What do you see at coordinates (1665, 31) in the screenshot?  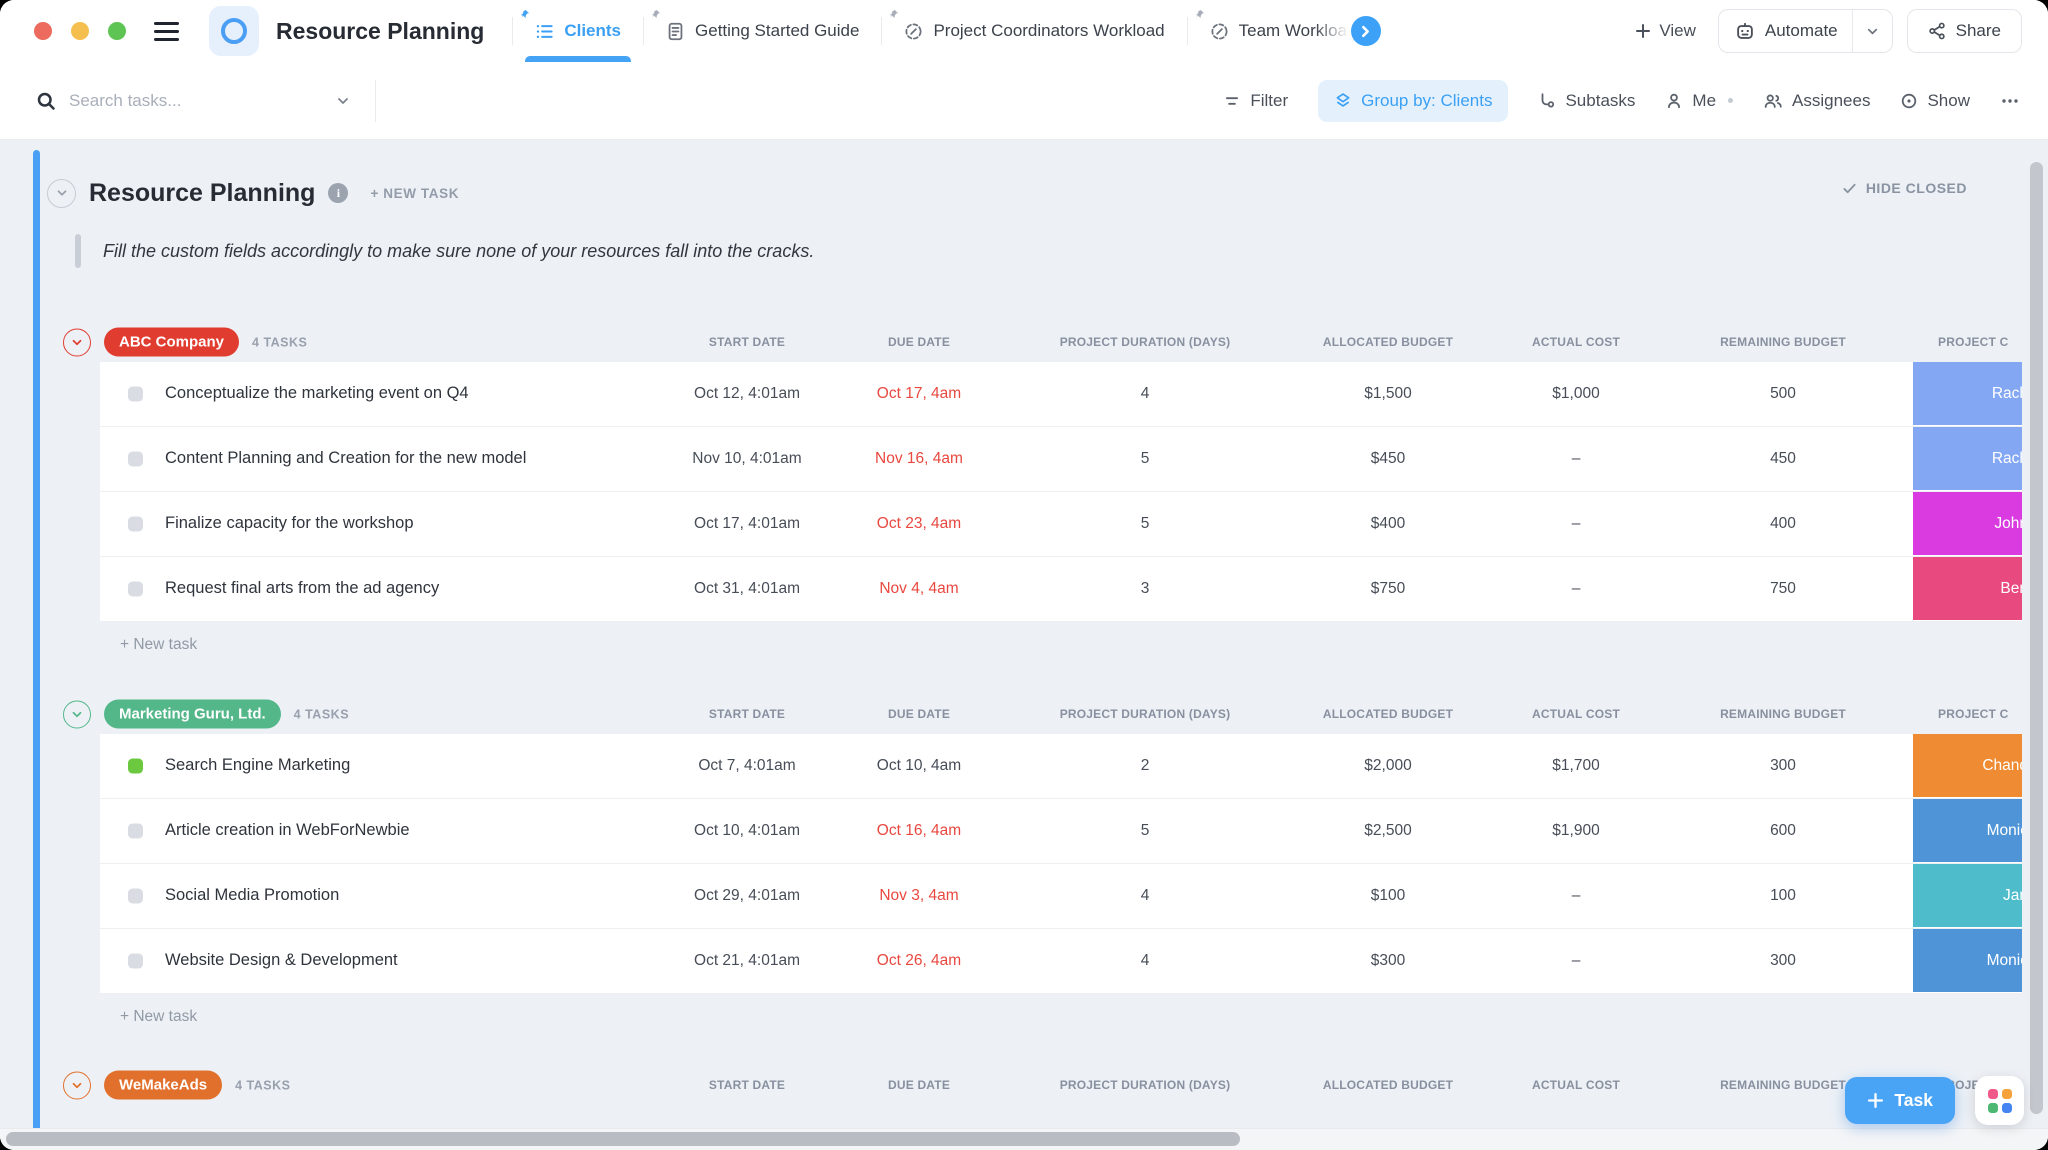 I see `add-view-button: View` at bounding box center [1665, 31].